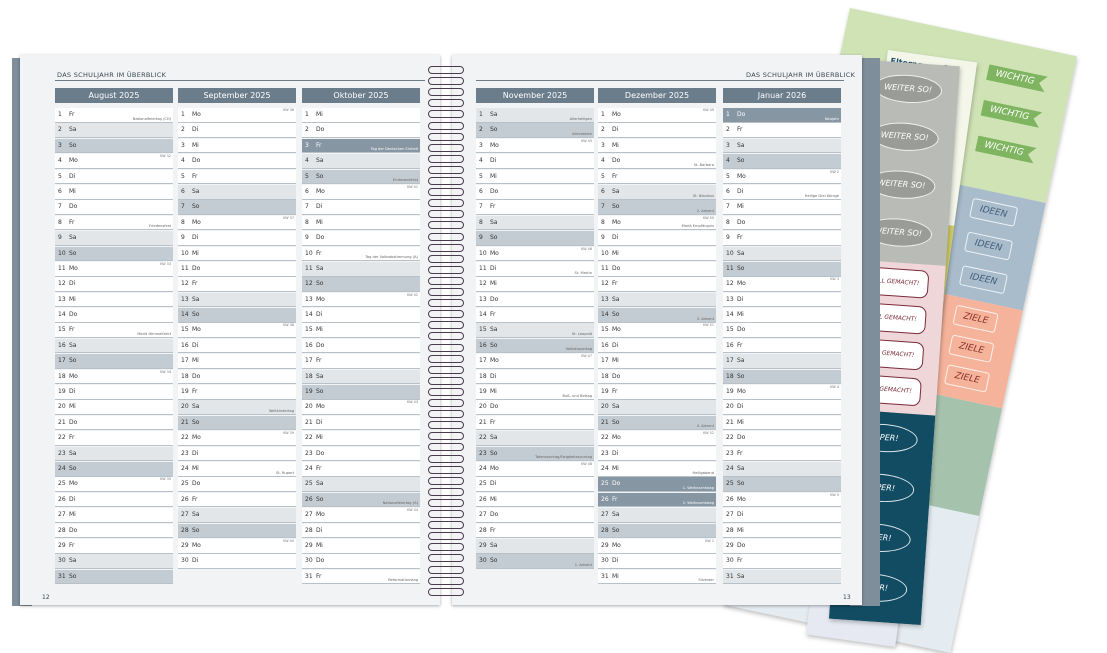  What do you see at coordinates (361, 407) in the screenshot?
I see `day-row: 20 Mo KW 43` at bounding box center [361, 407].